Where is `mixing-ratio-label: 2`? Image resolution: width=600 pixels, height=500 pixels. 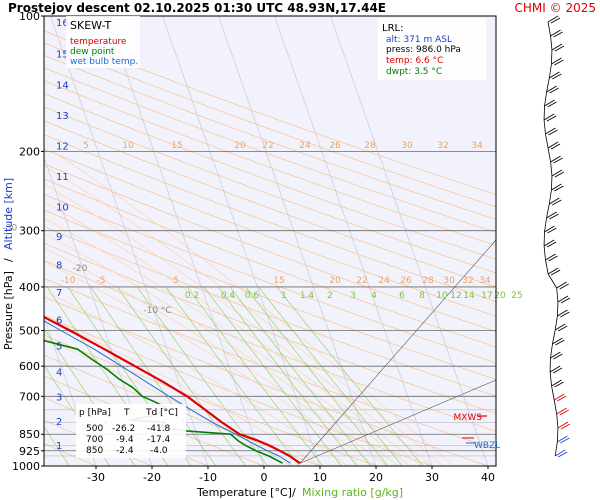 mixing-ratio-label: 2 is located at coordinates (330, 296).